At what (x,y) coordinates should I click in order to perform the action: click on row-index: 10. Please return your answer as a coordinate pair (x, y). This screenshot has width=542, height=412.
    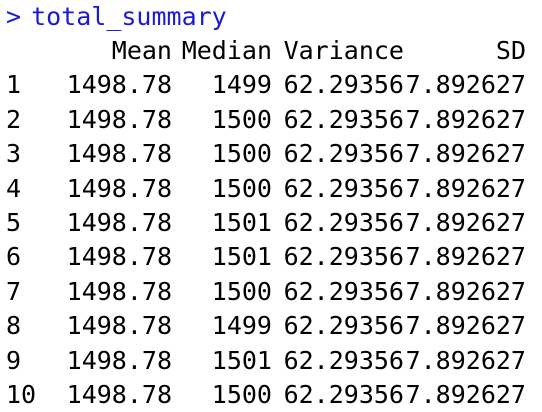
    Looking at the image, I should click on (21, 395).